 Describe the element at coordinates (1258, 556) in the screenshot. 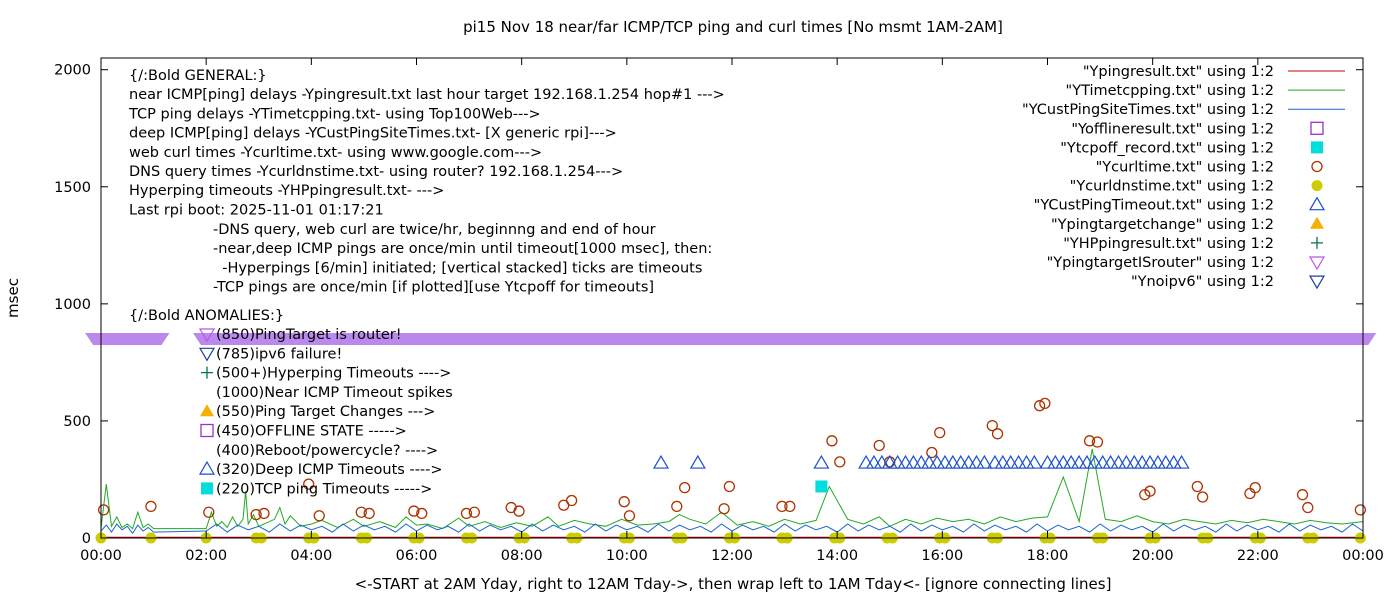

I see `x-tick-label: 22:00` at that location.